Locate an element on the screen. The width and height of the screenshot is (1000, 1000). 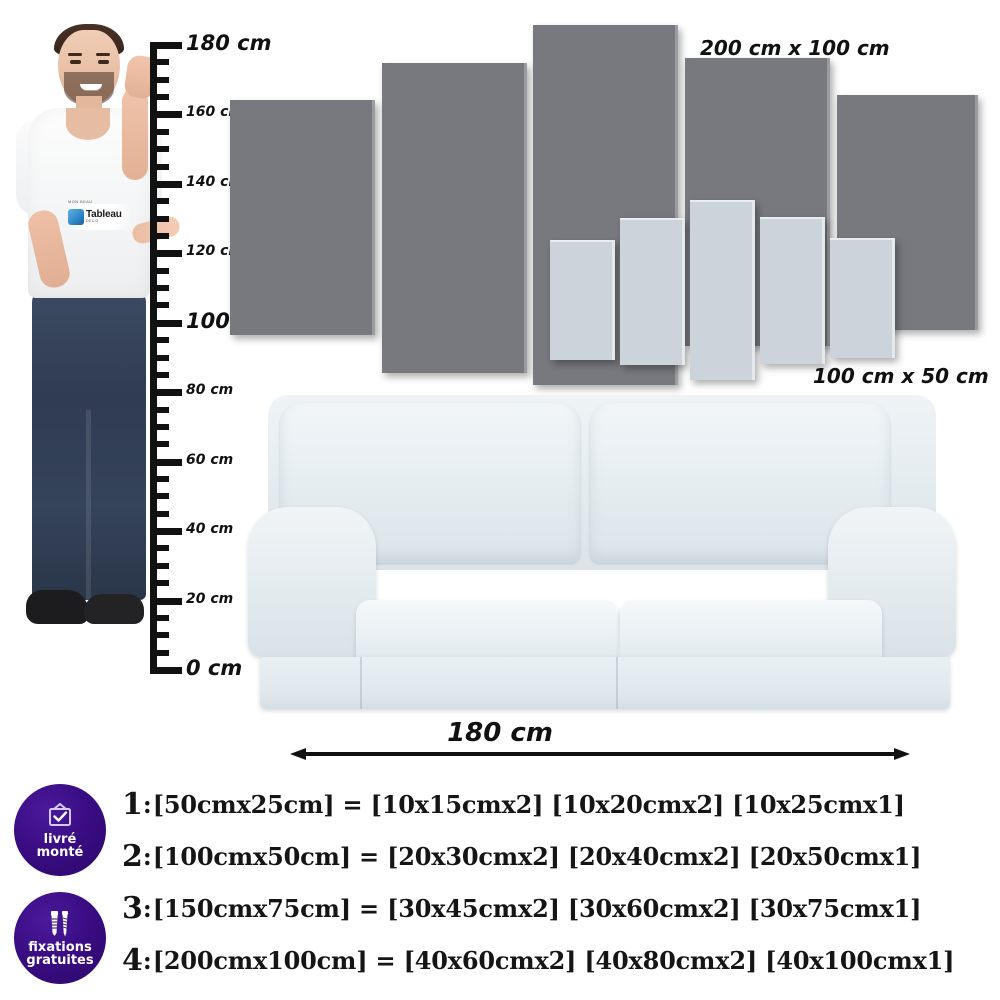
model-eyebrow-right is located at coordinates (103, 54).